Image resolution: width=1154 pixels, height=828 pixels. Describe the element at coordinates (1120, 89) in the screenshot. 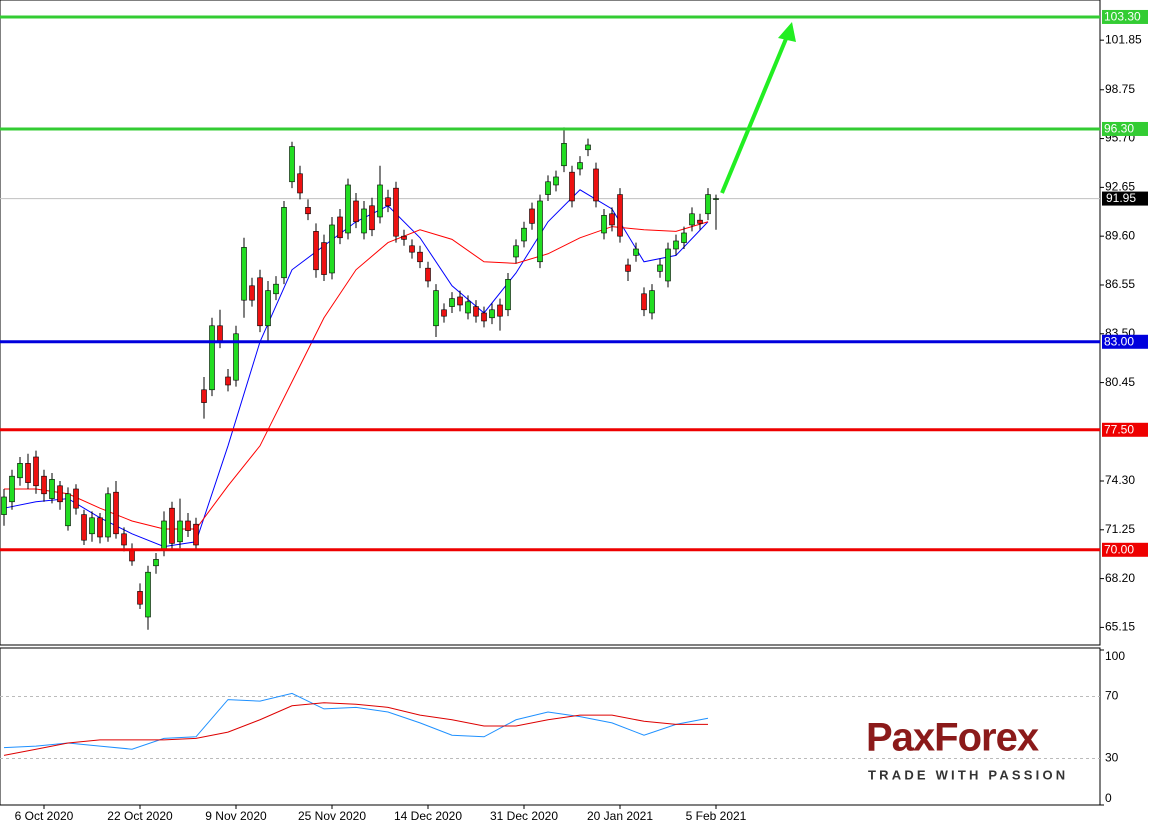

I see `y-tick-label: 98.75` at that location.